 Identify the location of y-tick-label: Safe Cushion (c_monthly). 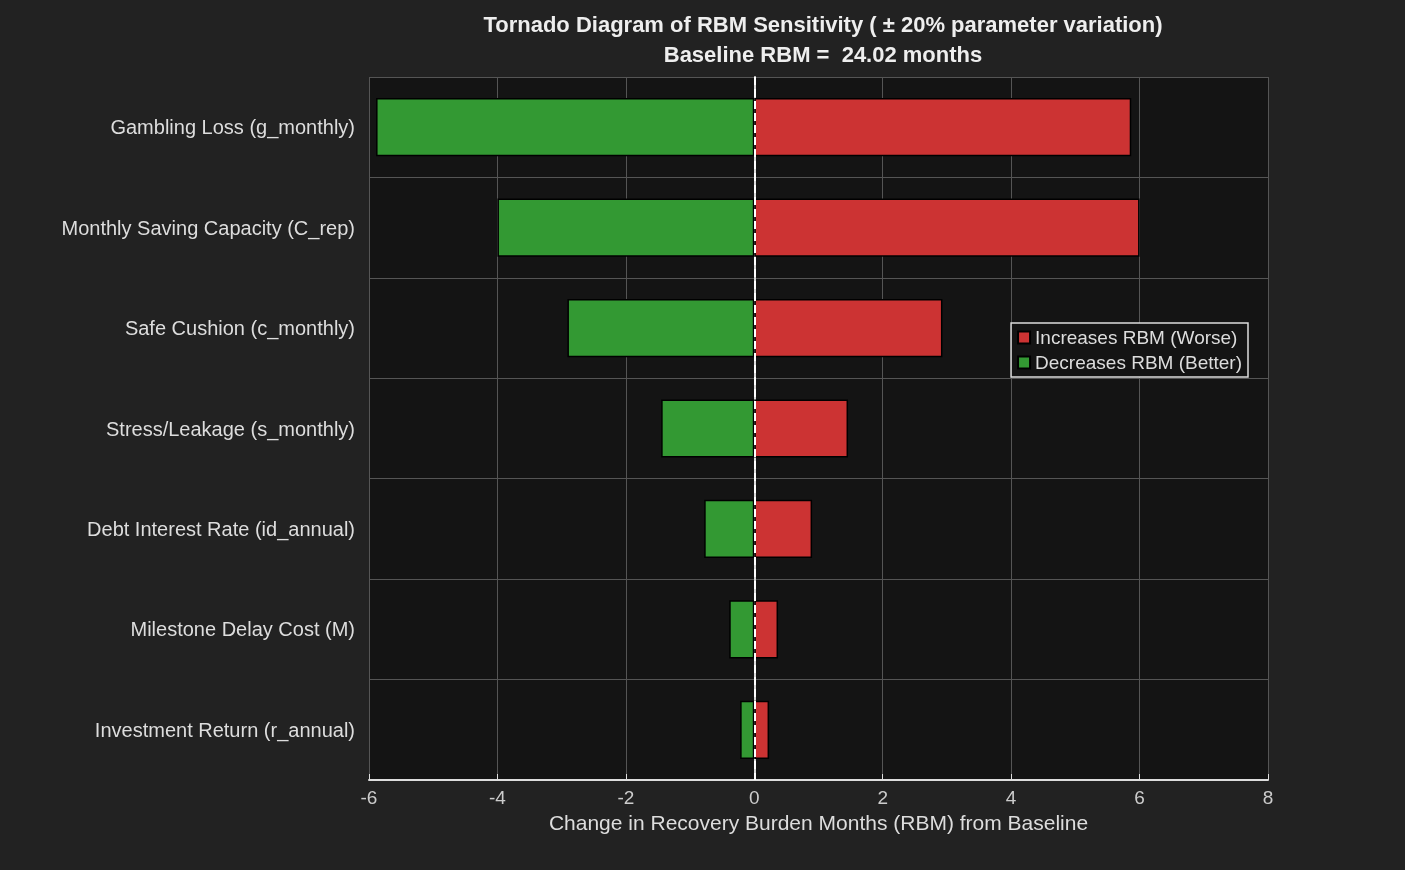
(239, 329).